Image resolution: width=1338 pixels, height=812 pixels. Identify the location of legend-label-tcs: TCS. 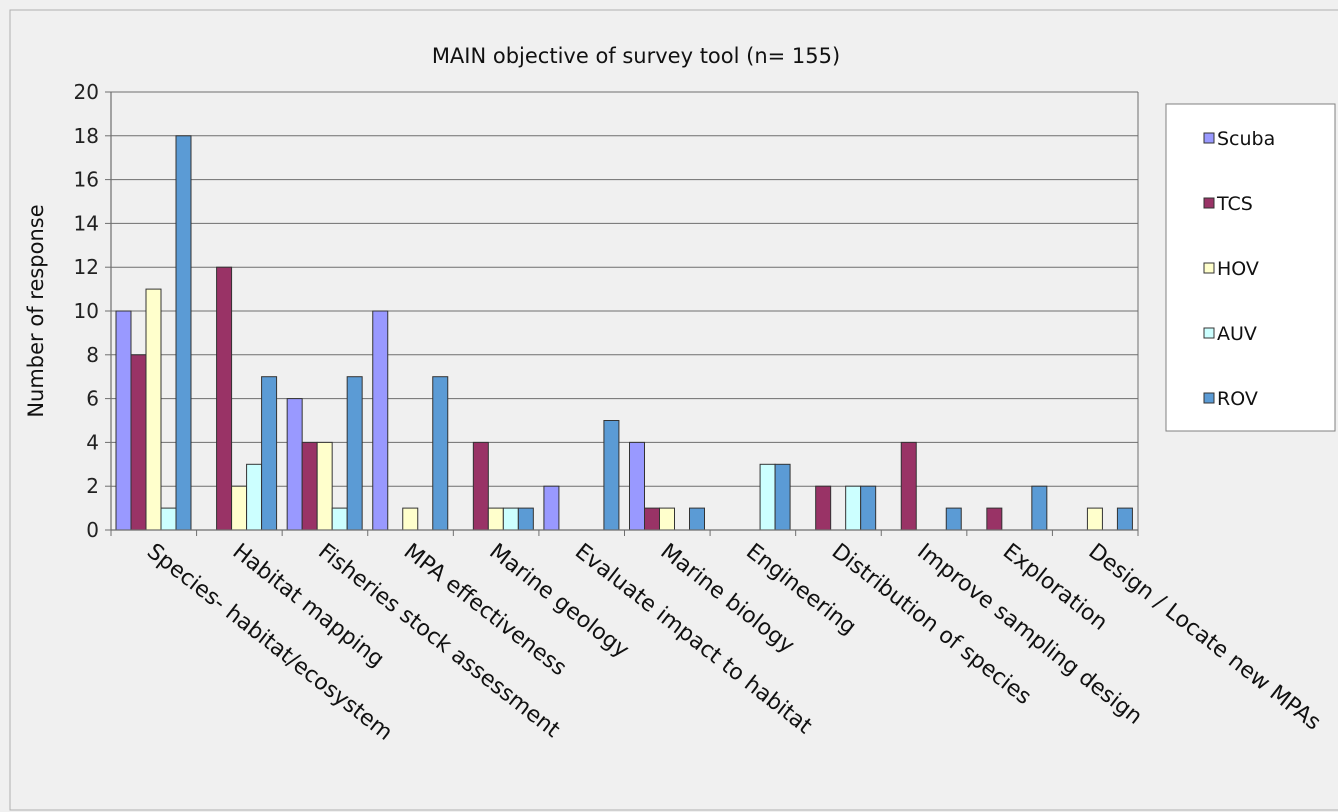
(1234, 204).